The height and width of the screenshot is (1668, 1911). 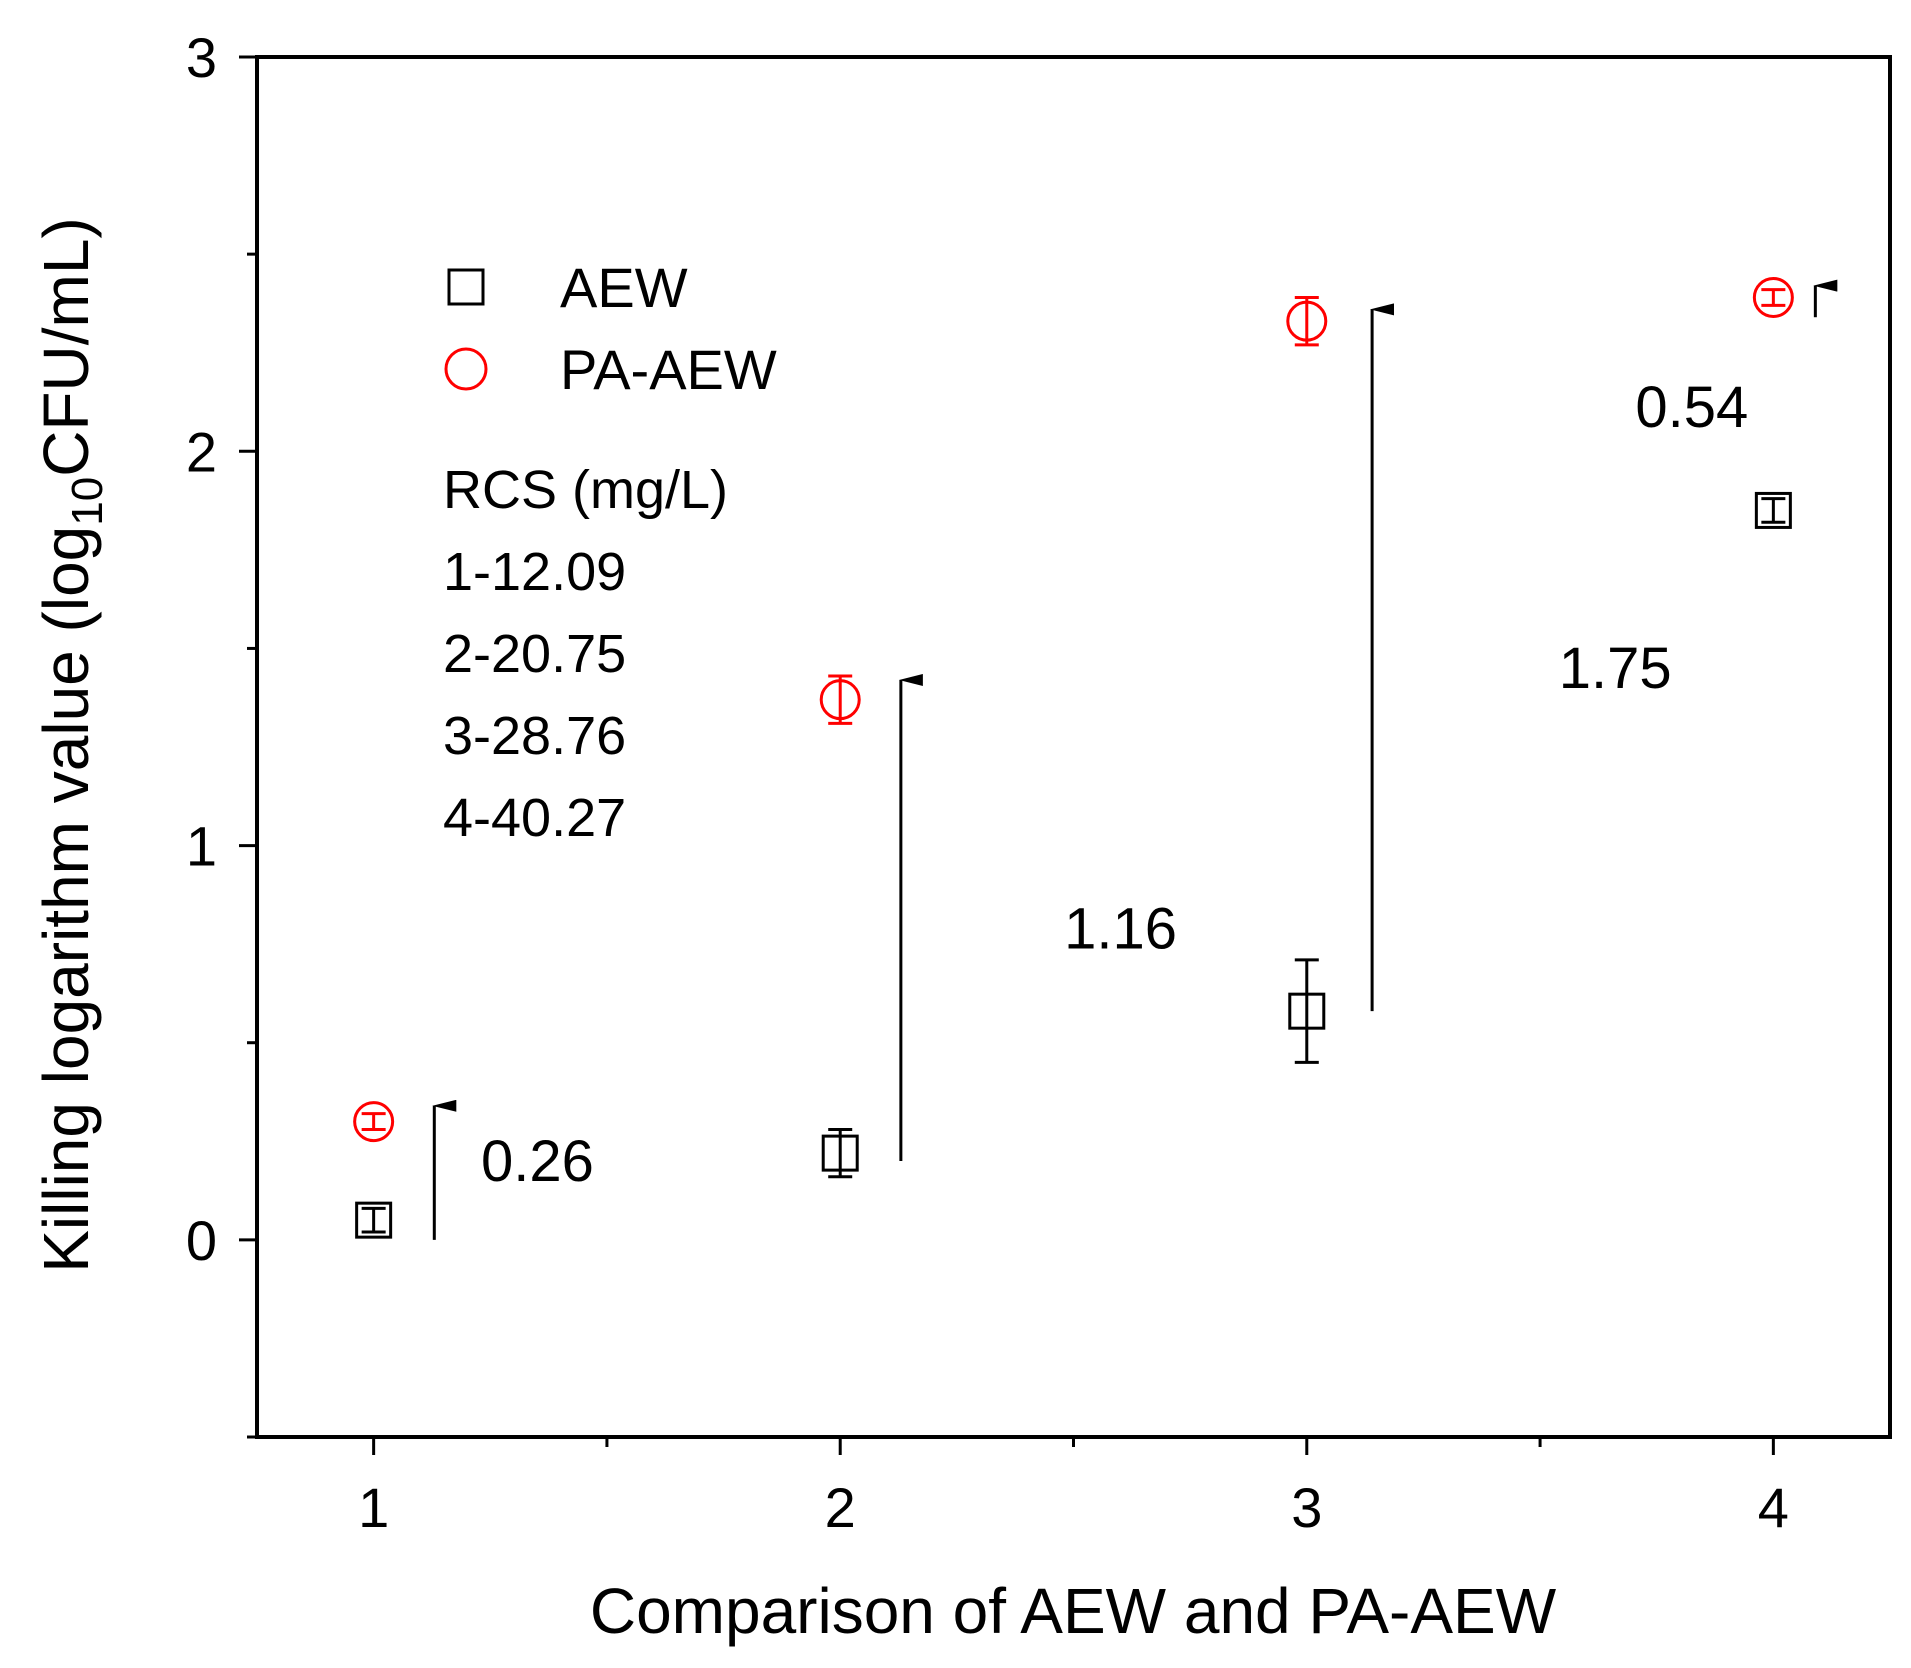 What do you see at coordinates (537, 1161) in the screenshot?
I see `difference-label-1: 0.26` at bounding box center [537, 1161].